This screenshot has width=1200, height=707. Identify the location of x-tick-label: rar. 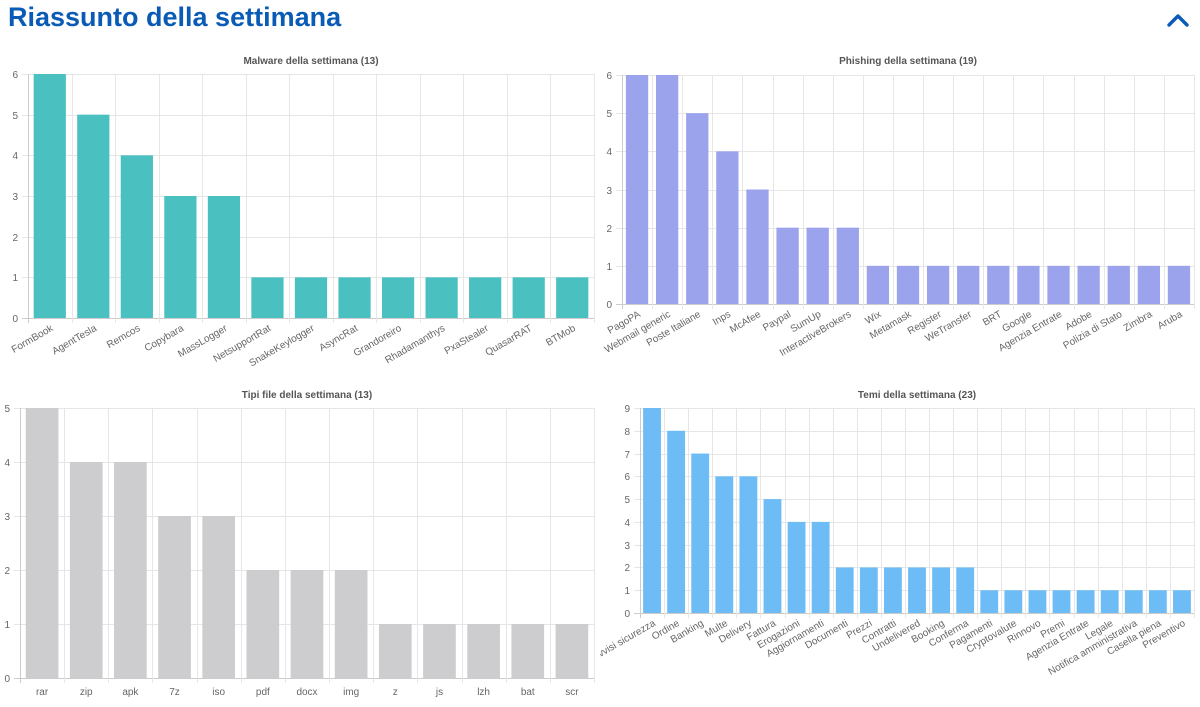
(42, 692).